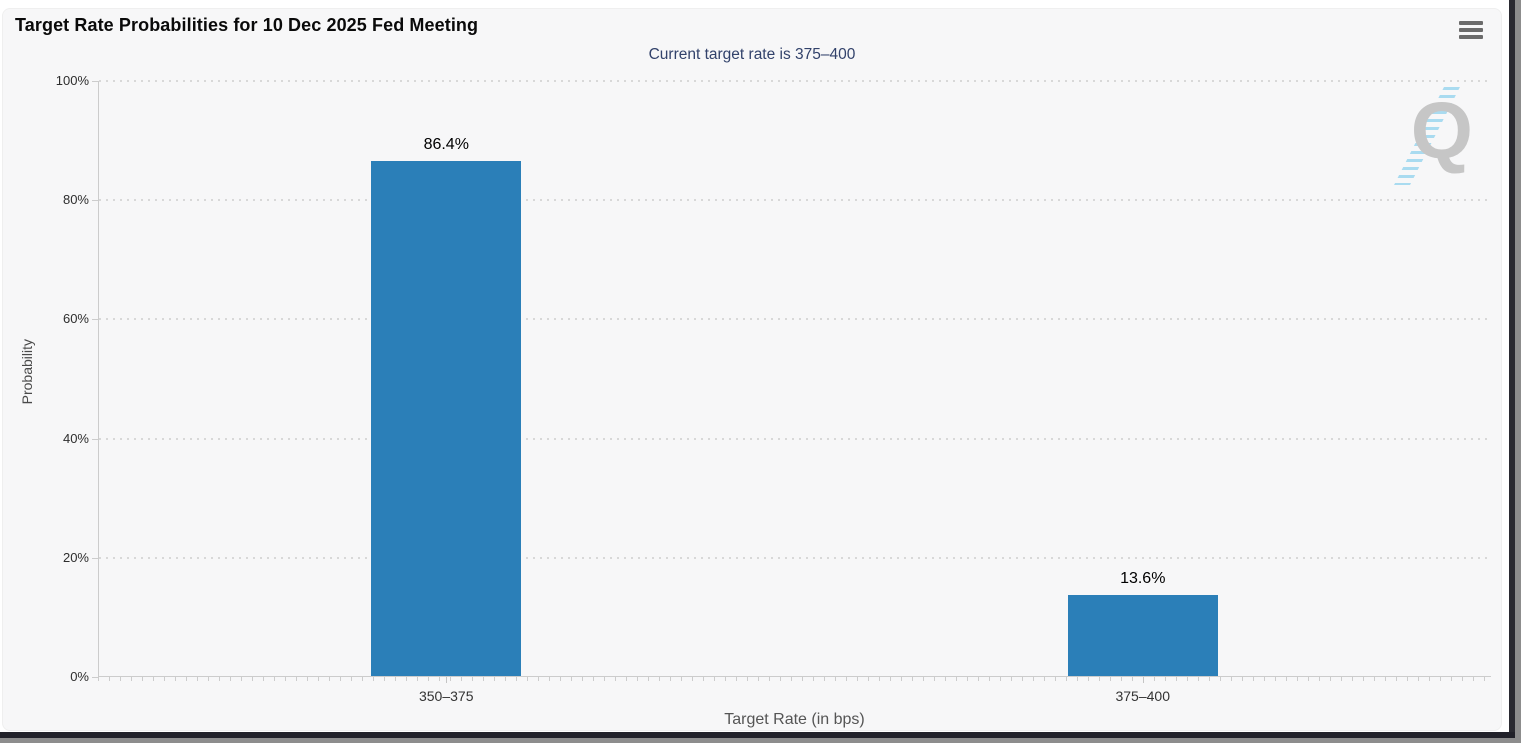 The image size is (1521, 743). What do you see at coordinates (1518, 371) in the screenshot?
I see `scrollbar-vertical` at bounding box center [1518, 371].